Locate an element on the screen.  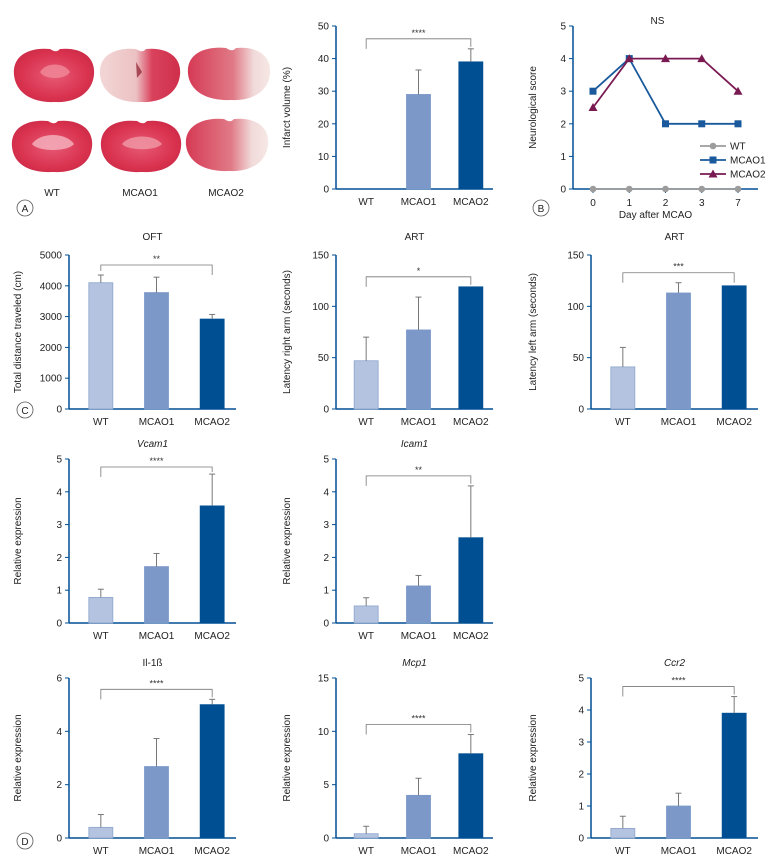
chart-title: Ccr2 is located at coordinates (675, 663).